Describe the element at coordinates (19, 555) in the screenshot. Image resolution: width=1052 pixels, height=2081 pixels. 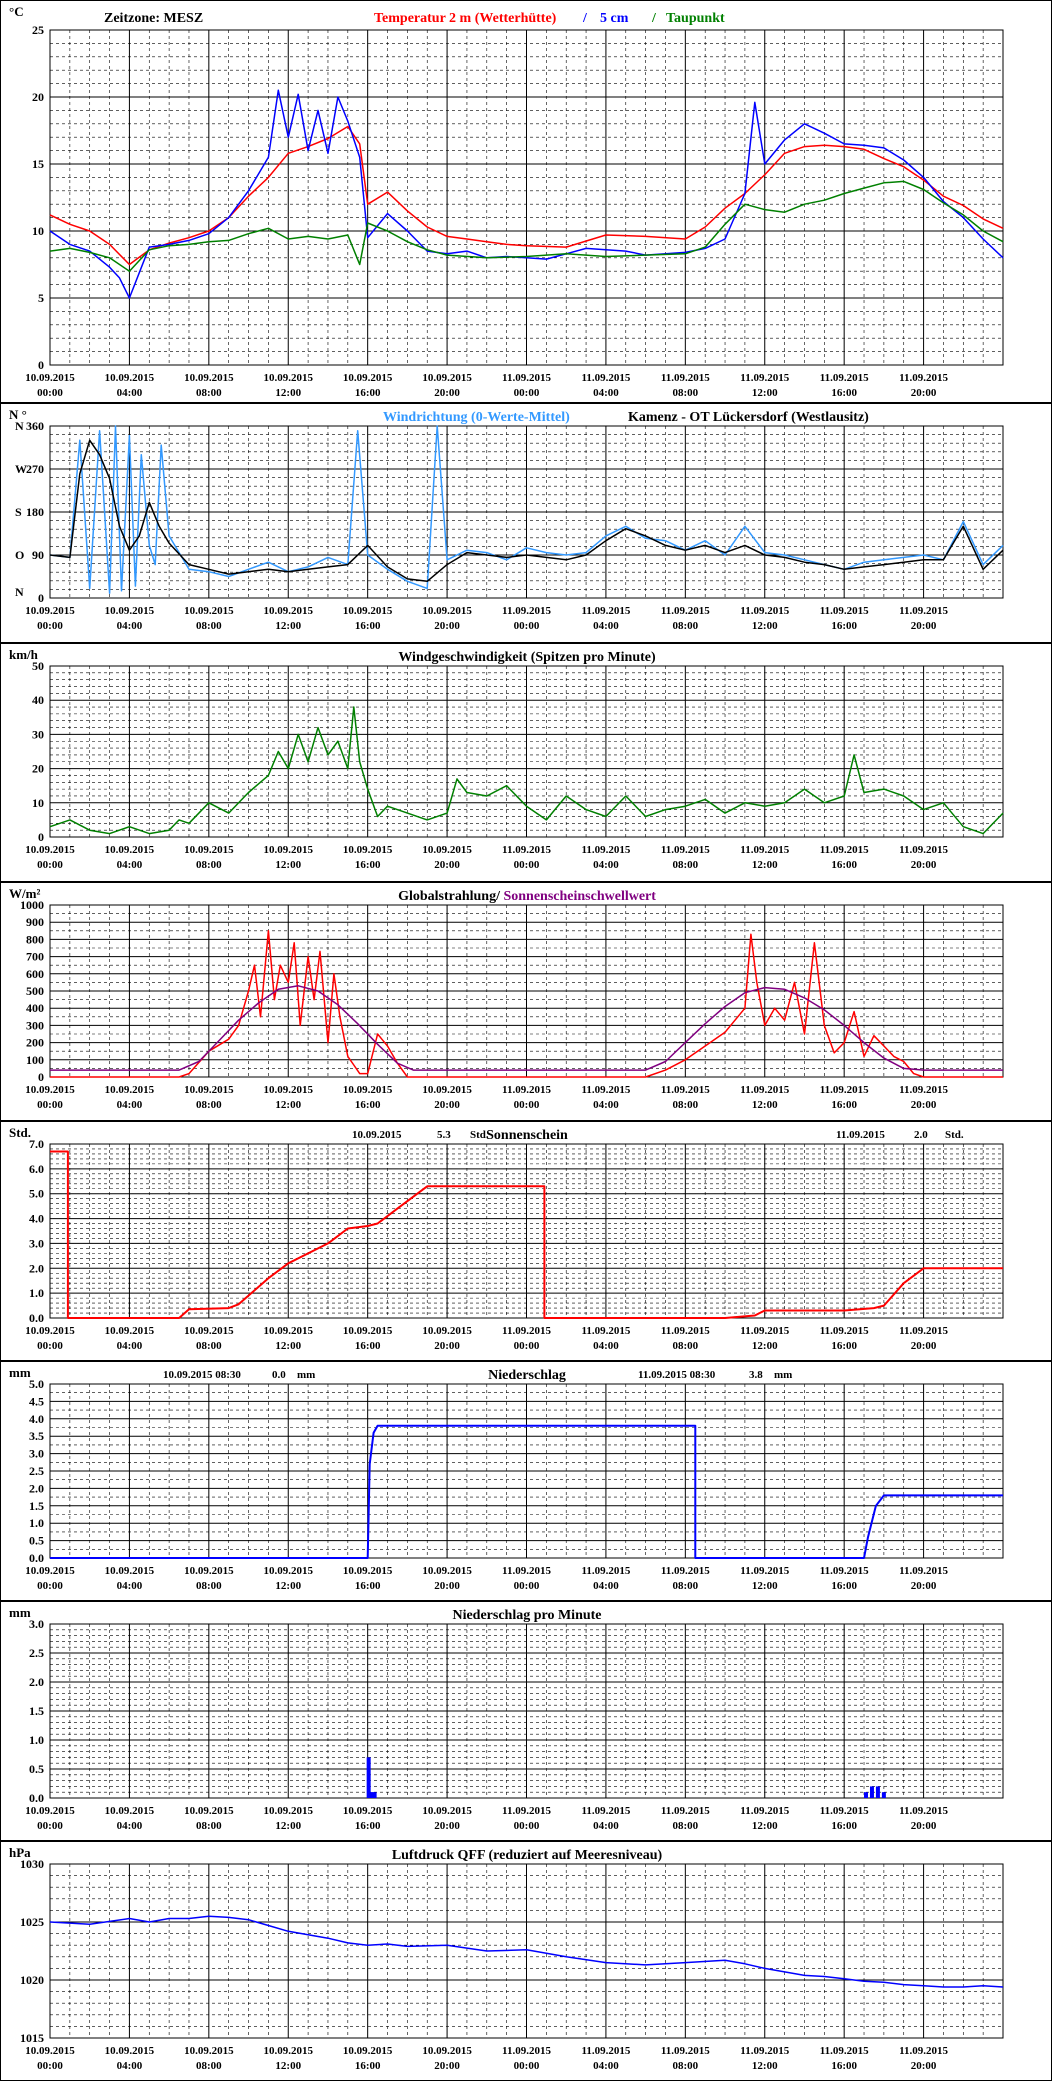
I see `compass-label: O` at that location.